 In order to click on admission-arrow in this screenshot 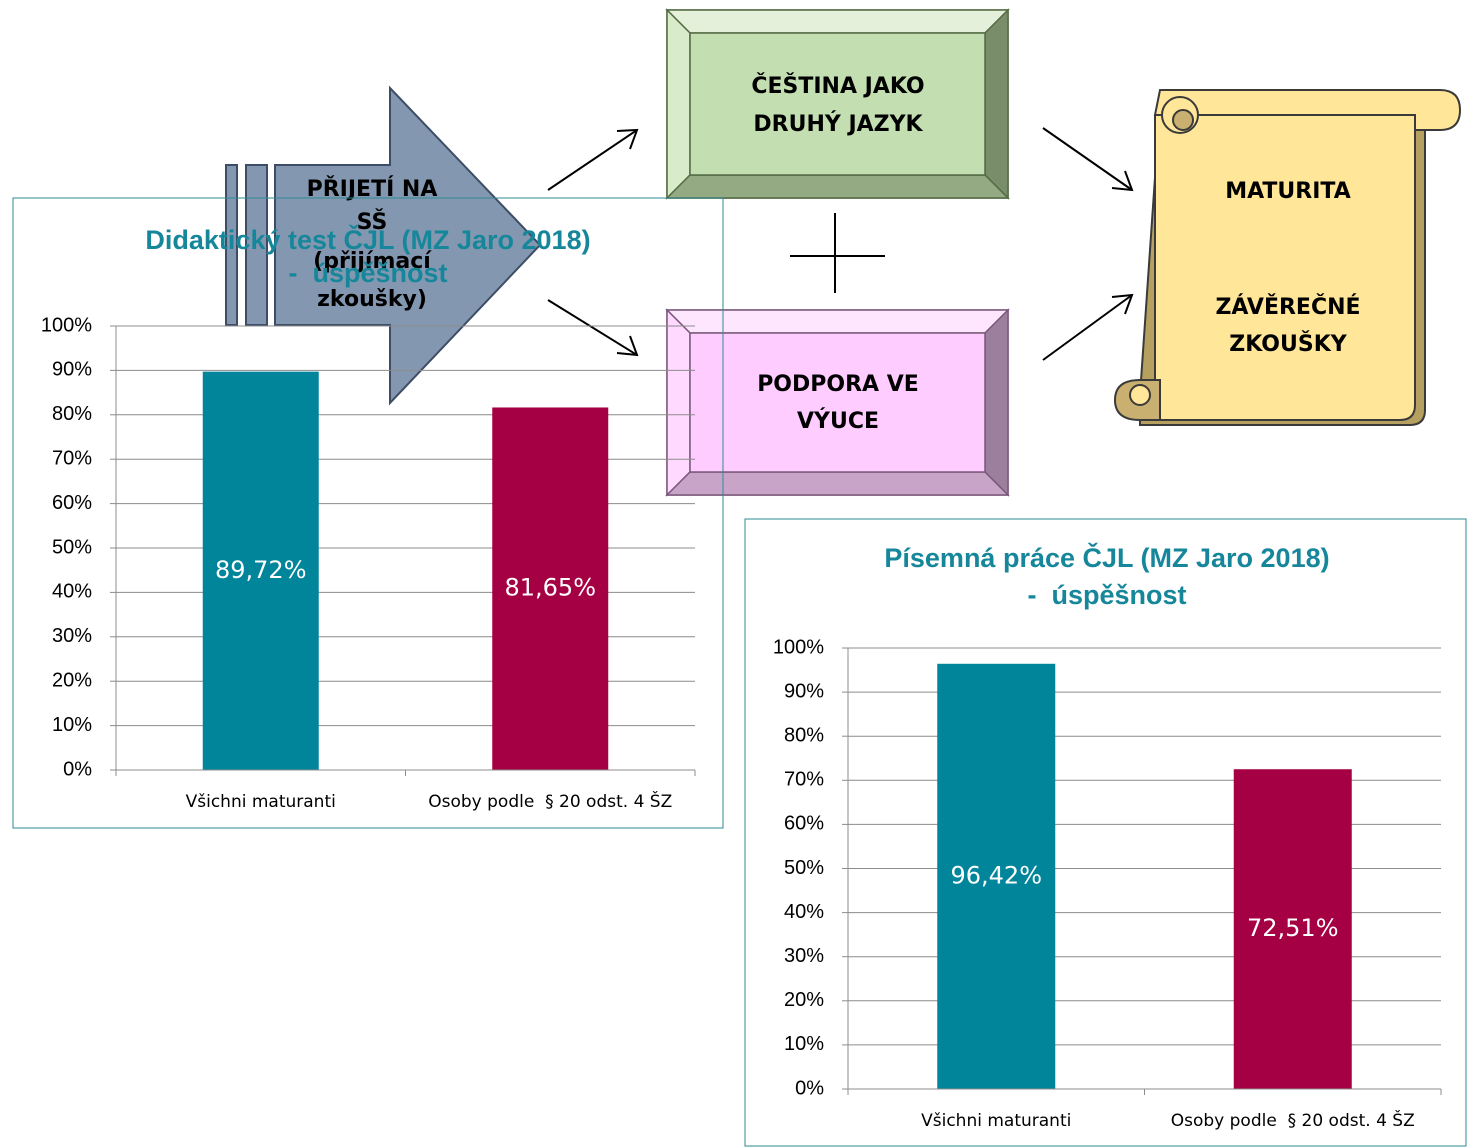, I will do `click(383, 245)`.